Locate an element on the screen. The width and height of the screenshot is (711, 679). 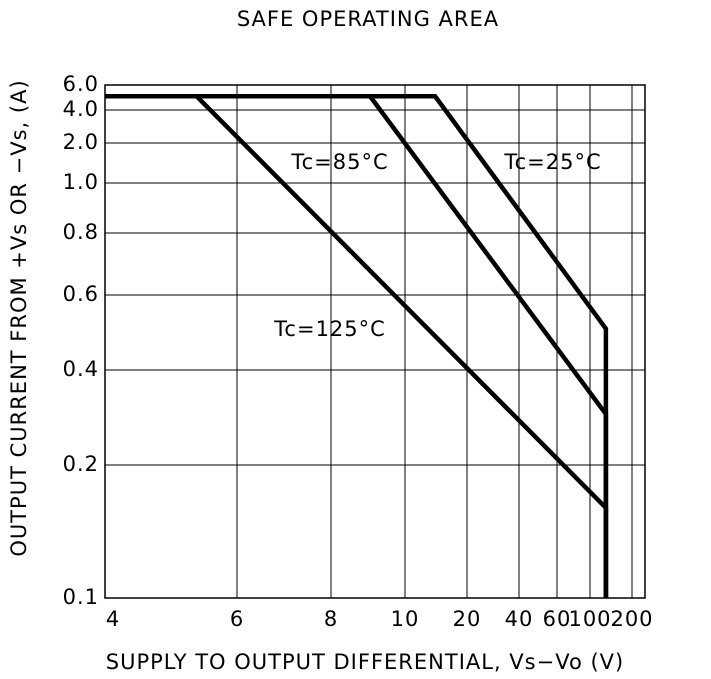
y-tick-label: 6.0 is located at coordinates (81, 84).